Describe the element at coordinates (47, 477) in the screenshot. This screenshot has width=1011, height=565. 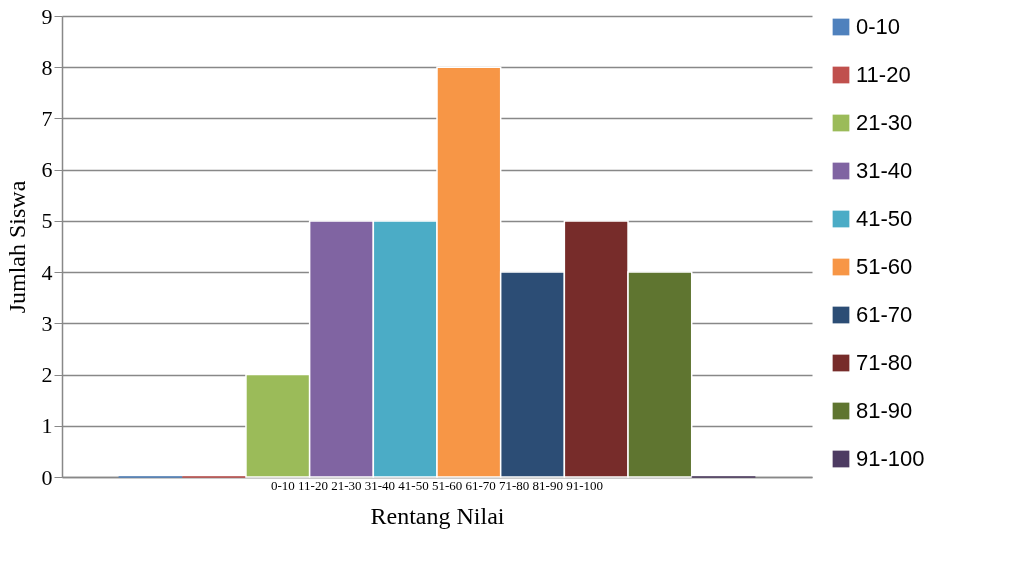
I see `y-tick-label: 0` at that location.